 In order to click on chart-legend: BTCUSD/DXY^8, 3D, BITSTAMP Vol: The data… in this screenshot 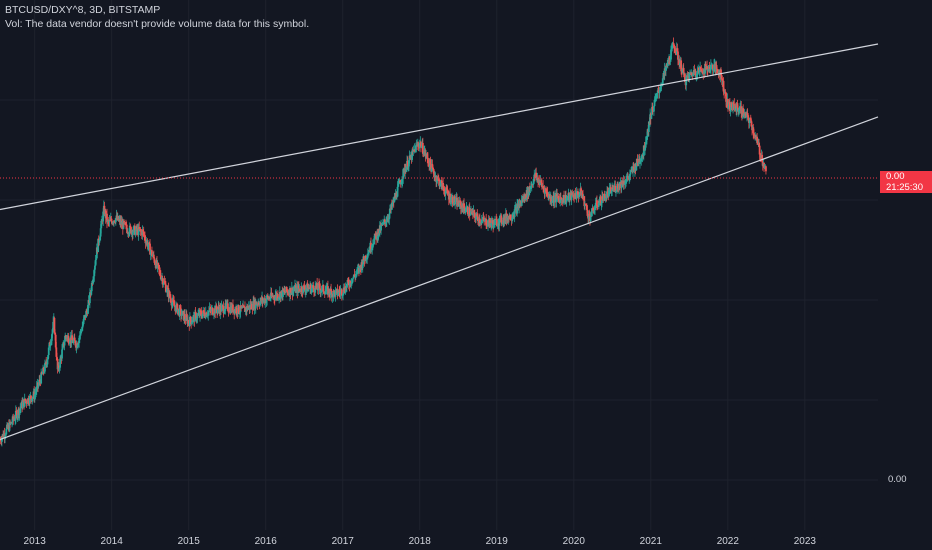, I will do `click(157, 17)`.